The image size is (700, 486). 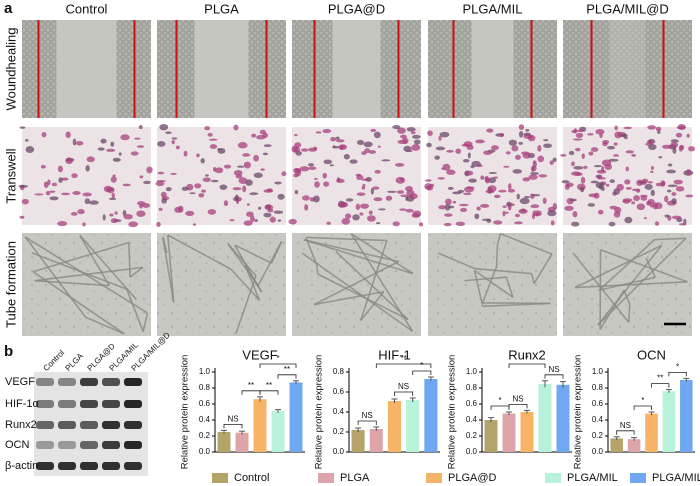 I want to click on y-tick-label: 0.8, so click(x=472, y=387).